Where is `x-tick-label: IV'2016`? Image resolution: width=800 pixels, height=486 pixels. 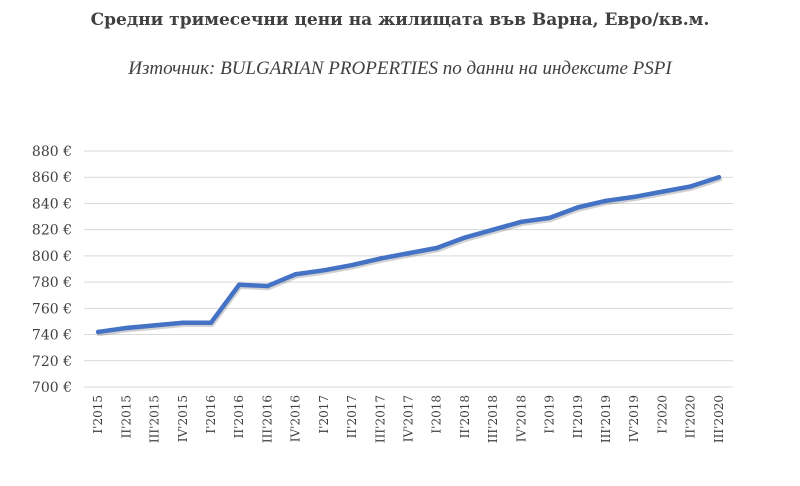
x-tick-label: IV'2016 is located at coordinates (296, 418).